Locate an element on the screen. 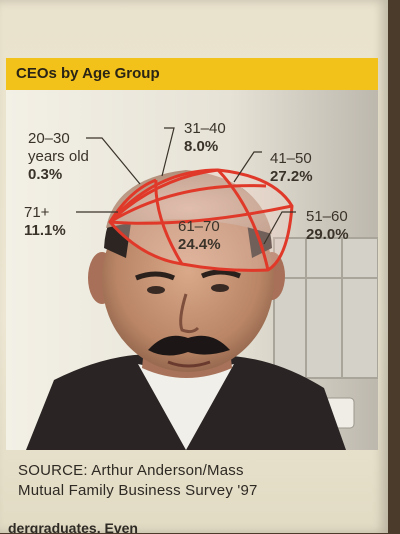 The image size is (400, 534). slice-61-70-edge is located at coordinates (169, 222).